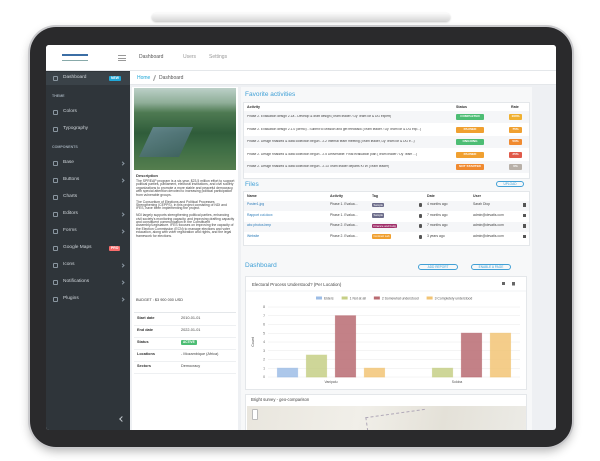 This screenshot has height=461, width=600. Describe the element at coordinates (264, 368) in the screenshot. I see `y-tick-label: 1` at that location.